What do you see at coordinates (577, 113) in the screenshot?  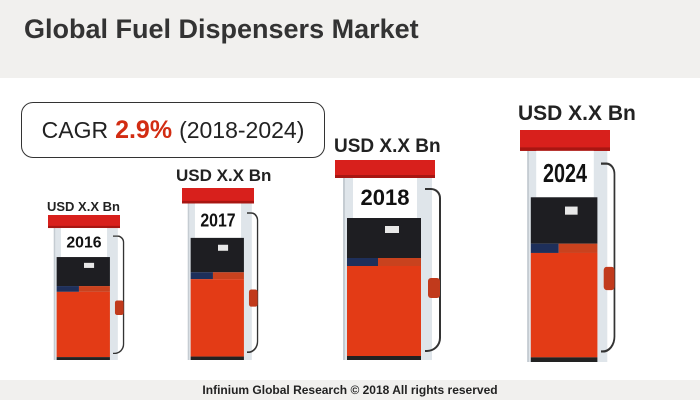 I see `value-label-2024: USD X.X Bn` at bounding box center [577, 113].